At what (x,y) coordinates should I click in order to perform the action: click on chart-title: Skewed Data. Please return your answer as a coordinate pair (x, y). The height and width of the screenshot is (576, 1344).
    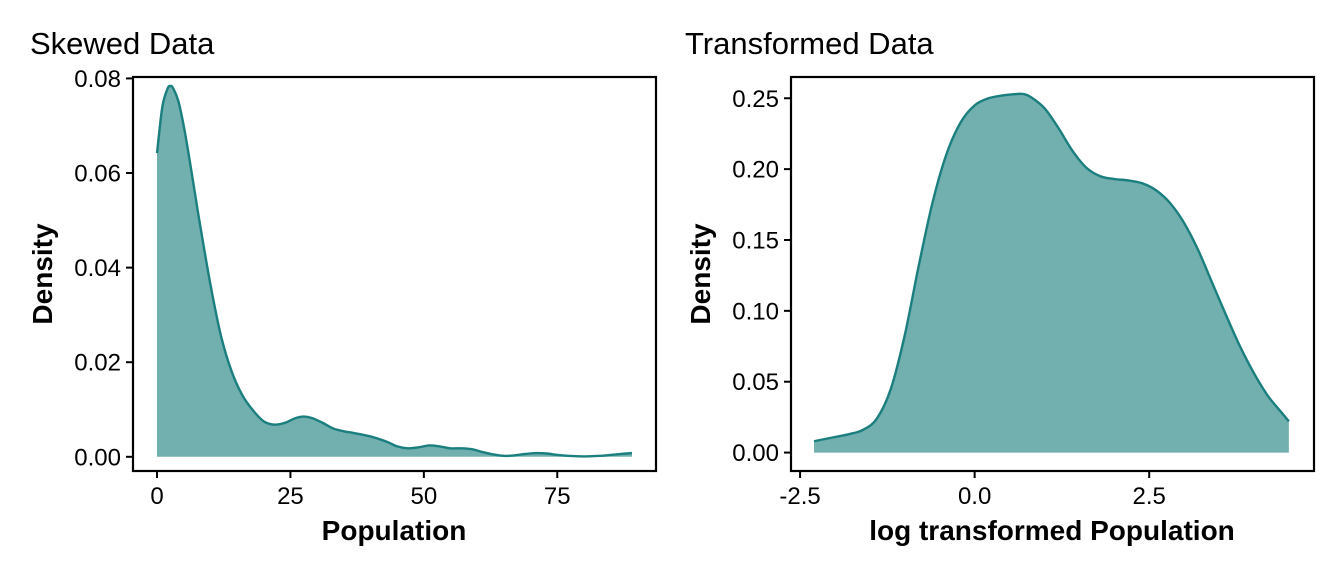
    Looking at the image, I should click on (122, 43).